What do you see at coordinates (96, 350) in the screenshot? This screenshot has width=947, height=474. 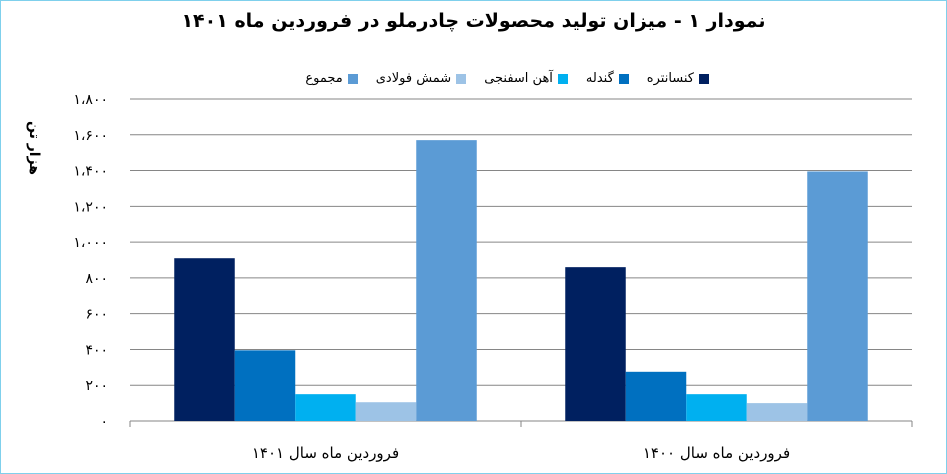 I see `y-tick-label: ۴۰۰` at bounding box center [96, 350].